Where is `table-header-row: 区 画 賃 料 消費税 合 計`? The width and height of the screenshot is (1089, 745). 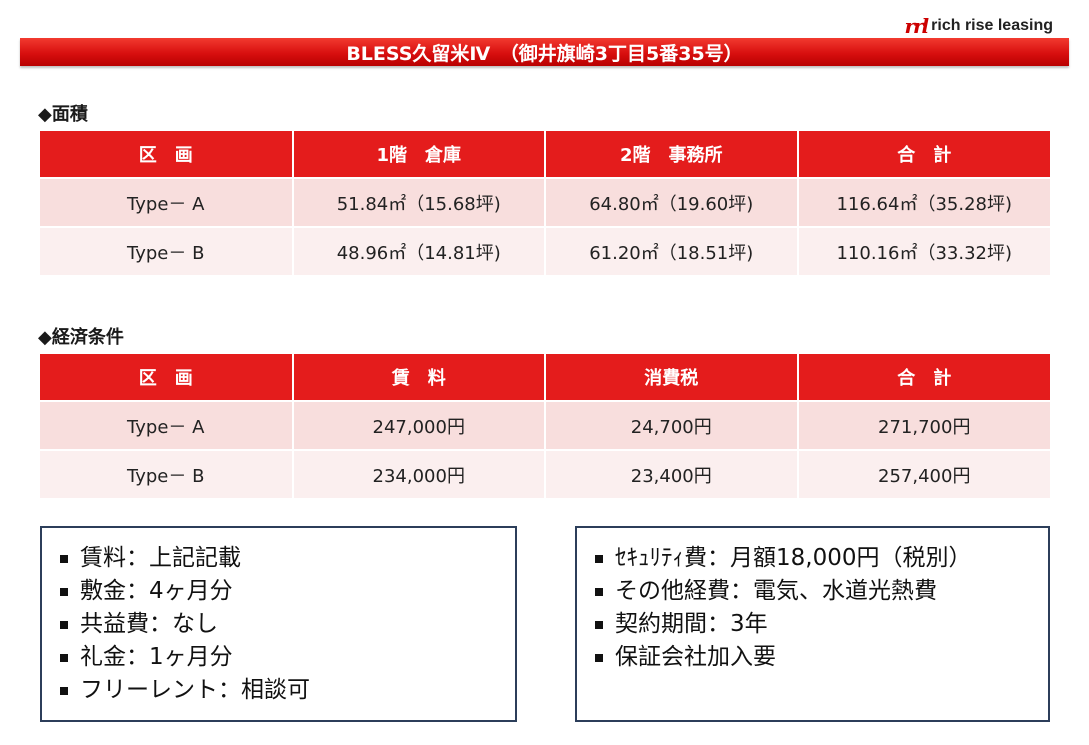
table-header-row: 区 画 賃 料 消費税 合 計 is located at coordinates (545, 377).